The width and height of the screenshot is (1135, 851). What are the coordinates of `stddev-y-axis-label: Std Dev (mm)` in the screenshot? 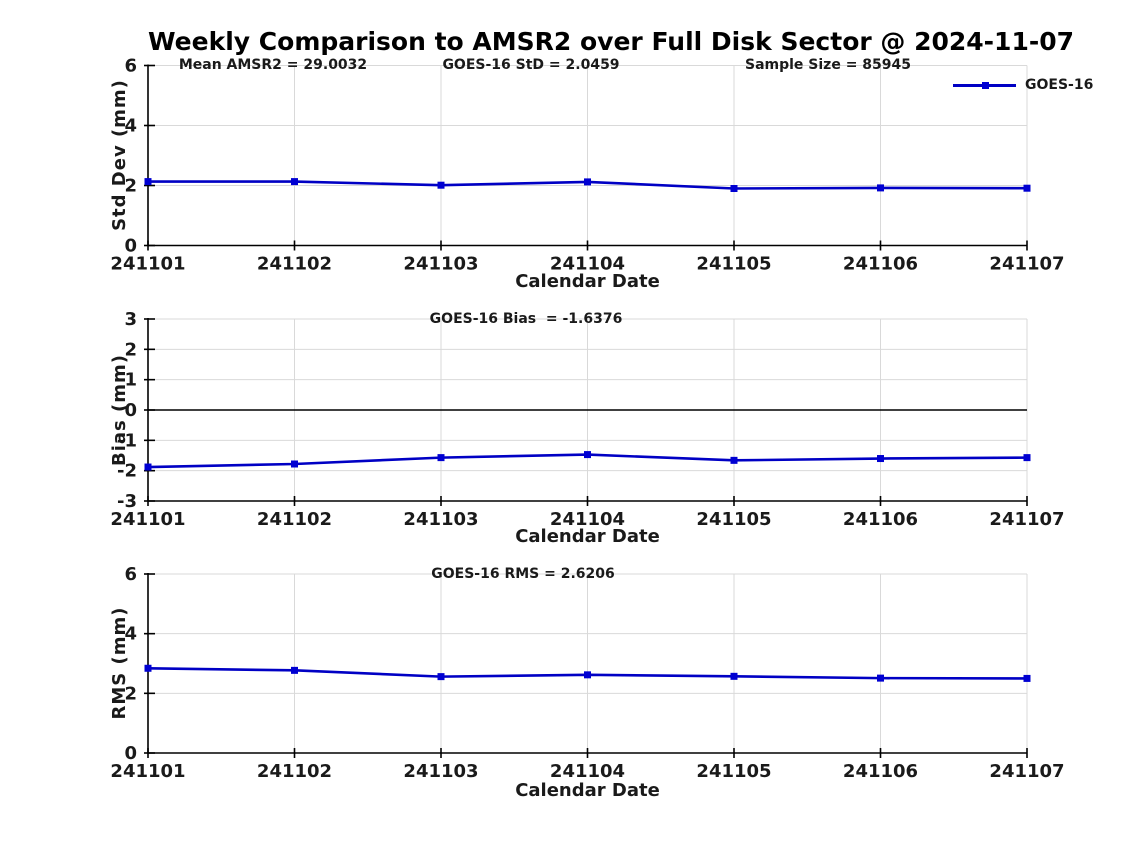 It's located at (119, 155).